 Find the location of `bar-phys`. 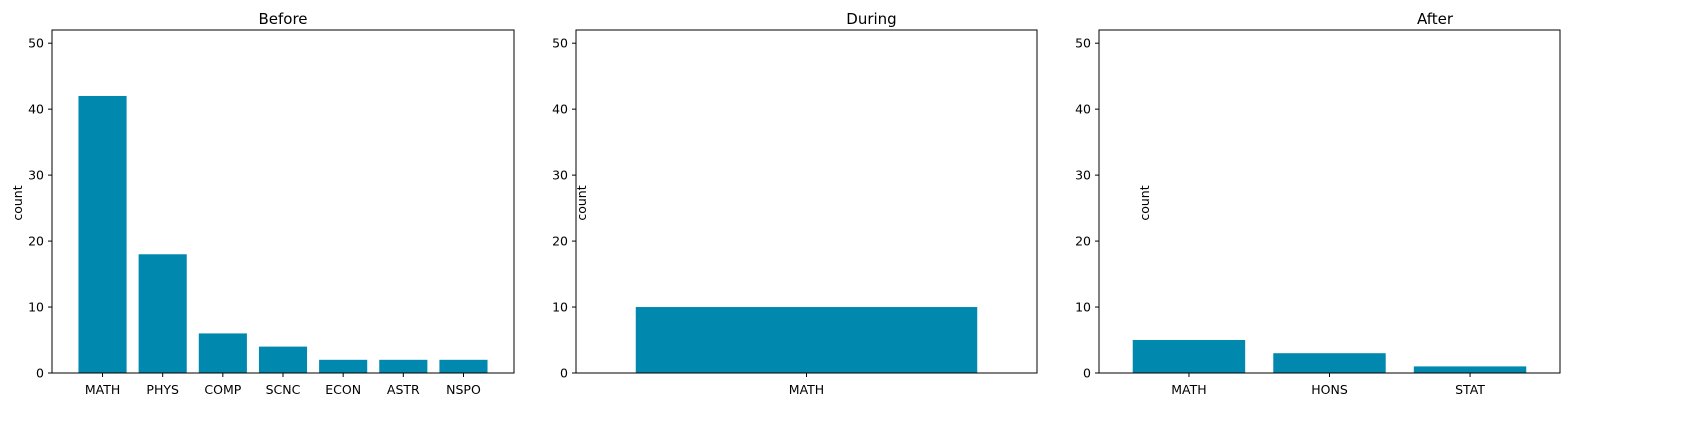

bar-phys is located at coordinates (162, 313).